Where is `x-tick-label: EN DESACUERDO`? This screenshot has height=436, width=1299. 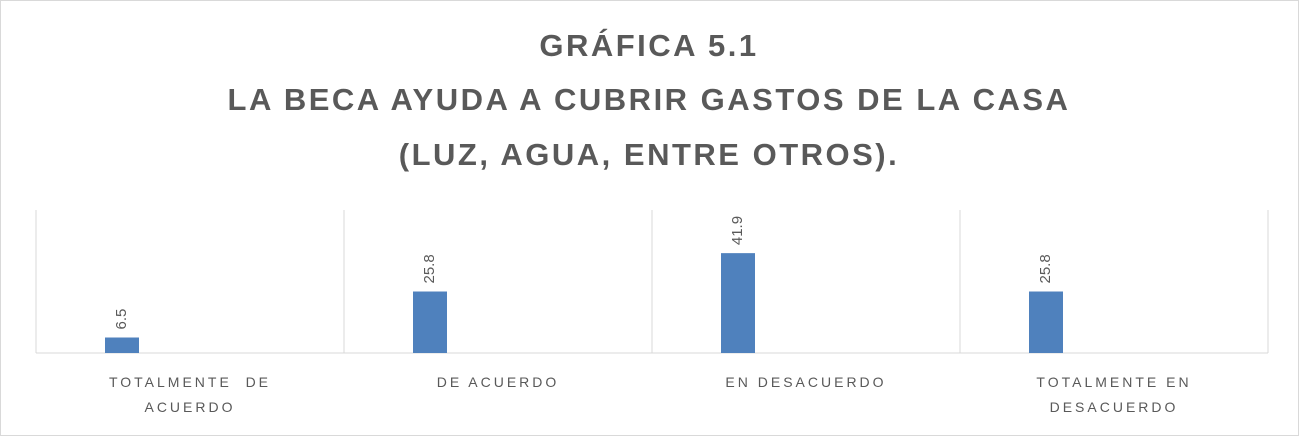
x-tick-label: EN DESACUERDO is located at coordinates (806, 382).